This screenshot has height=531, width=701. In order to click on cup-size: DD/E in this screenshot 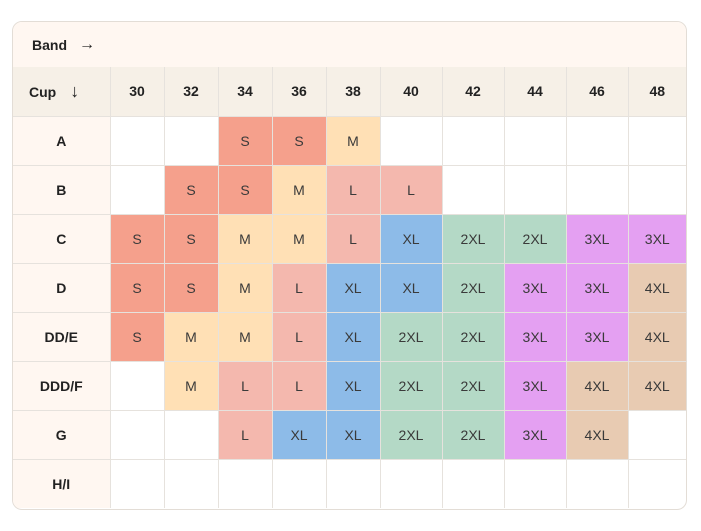, I will do `click(62, 336)`.